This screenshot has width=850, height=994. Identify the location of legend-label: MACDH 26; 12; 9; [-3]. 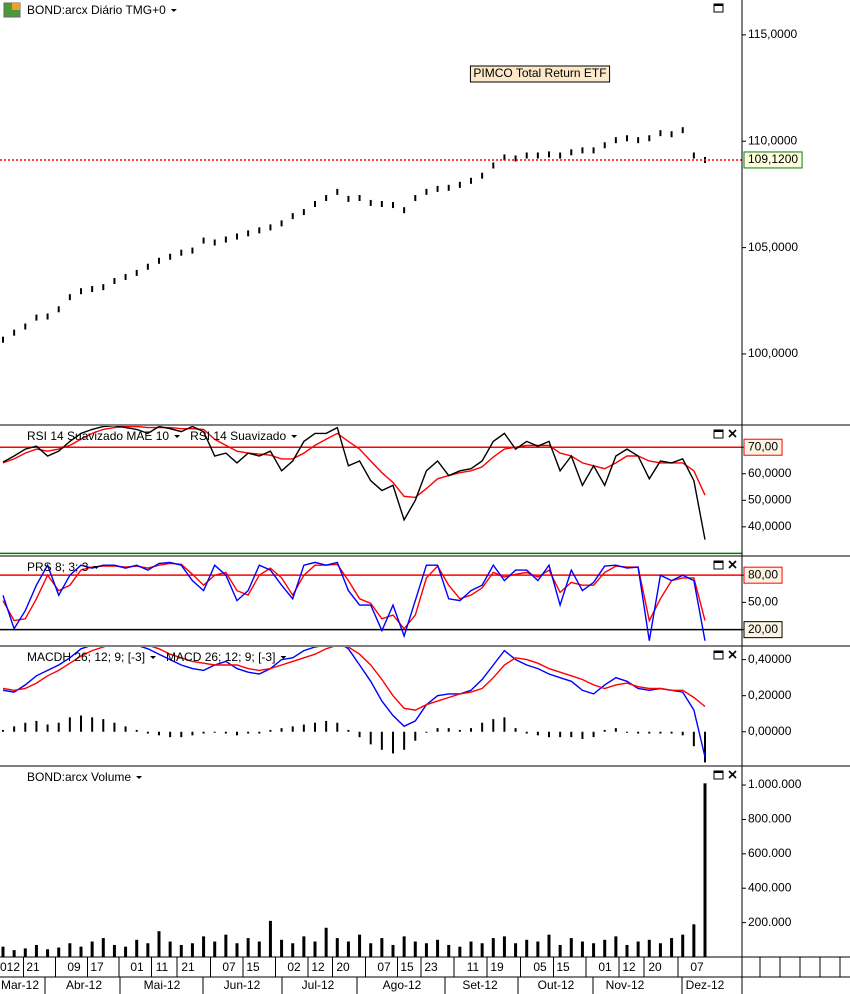
(86, 657).